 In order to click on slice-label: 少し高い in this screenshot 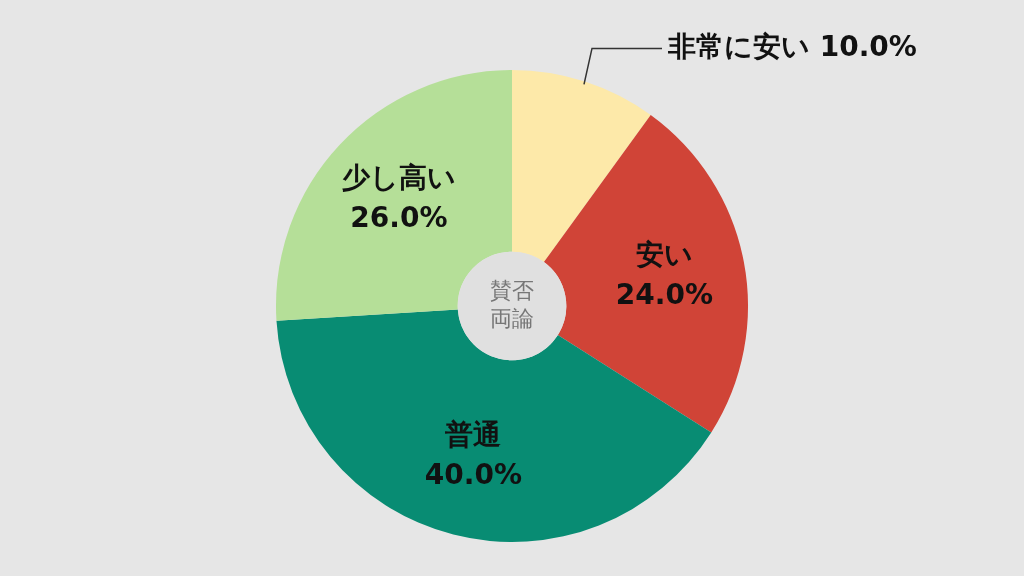, I will do `click(398, 178)`.